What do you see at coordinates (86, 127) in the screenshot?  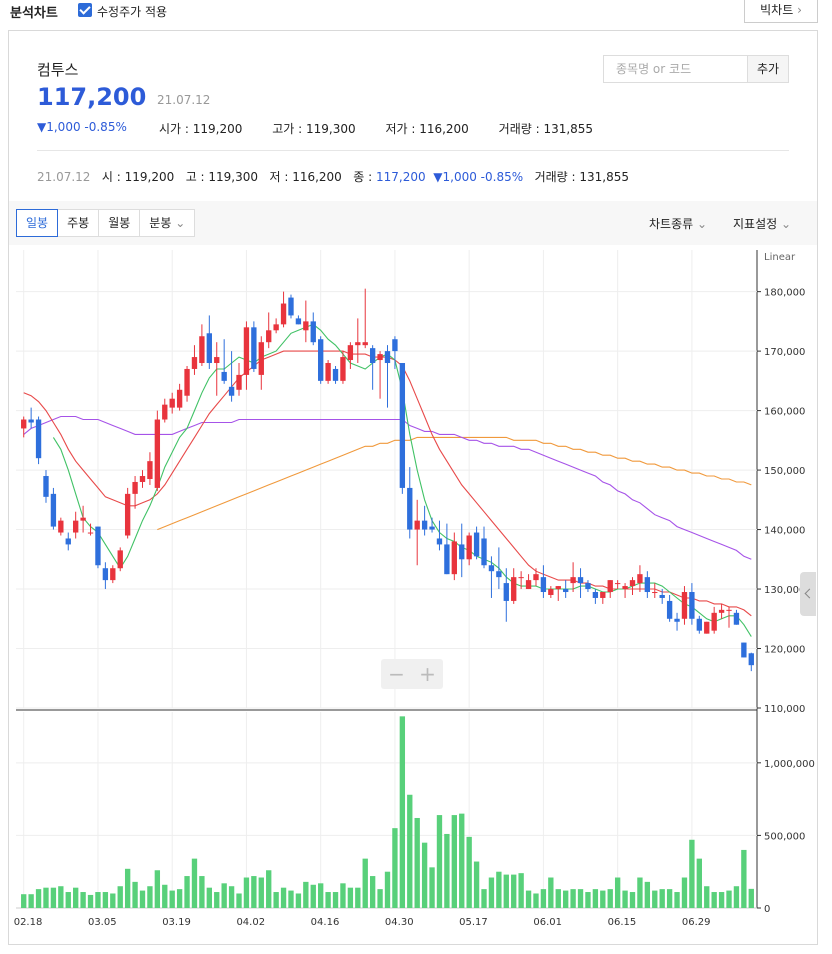 I see `price-change-value: 1,000 -0.85%` at bounding box center [86, 127].